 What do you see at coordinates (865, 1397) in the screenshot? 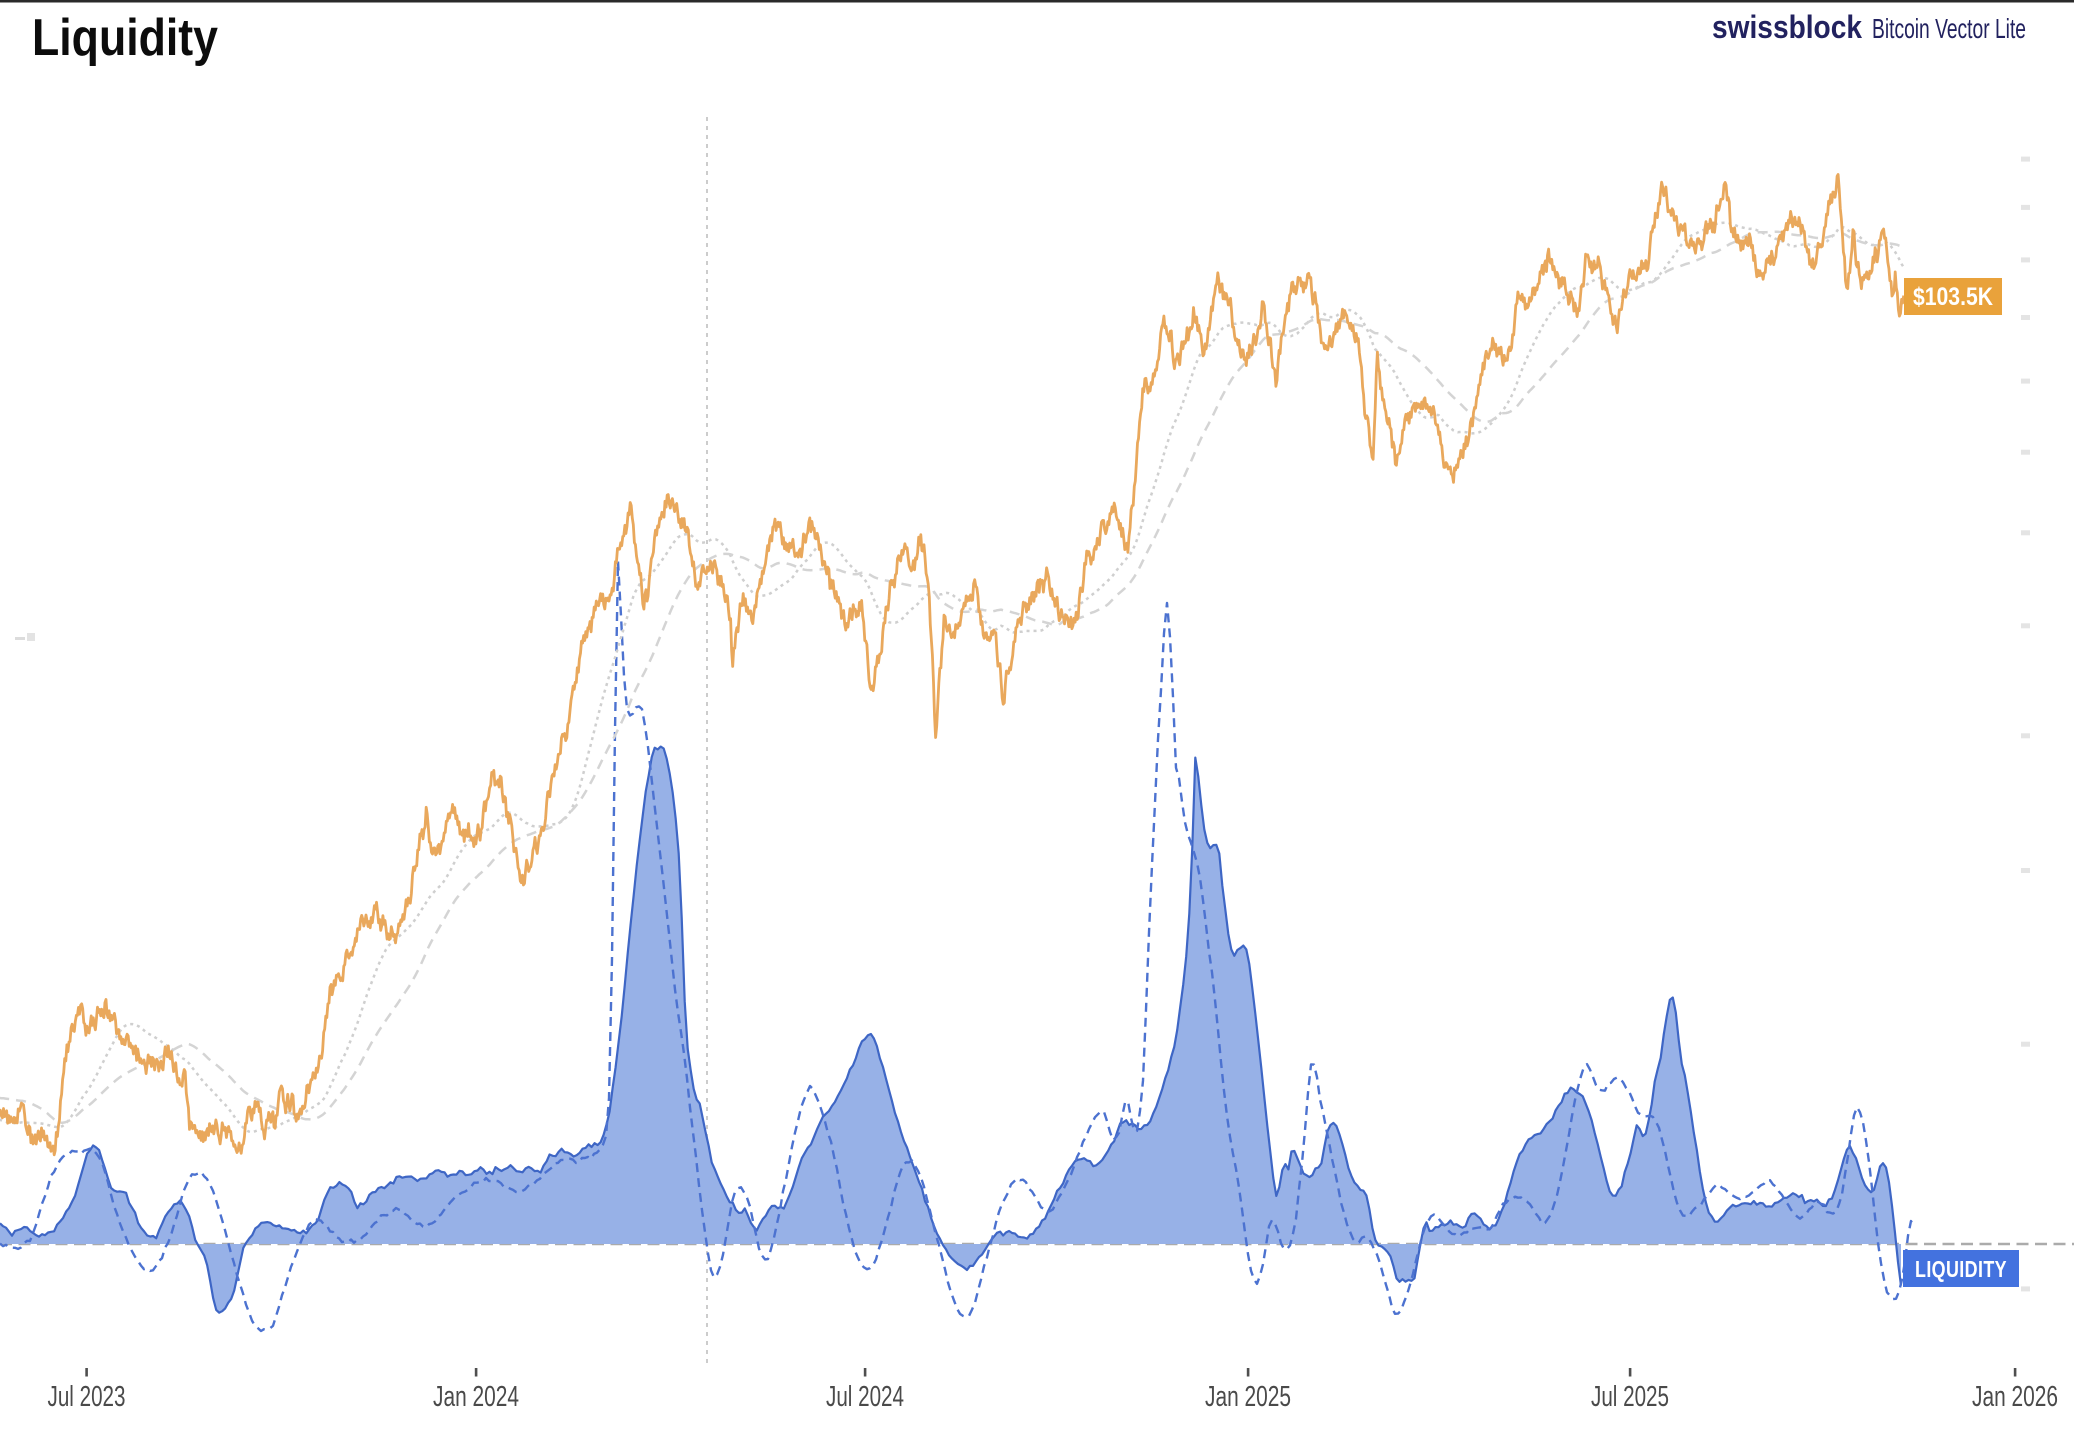
I see `svg-text: Jul 2024` at bounding box center [865, 1397].